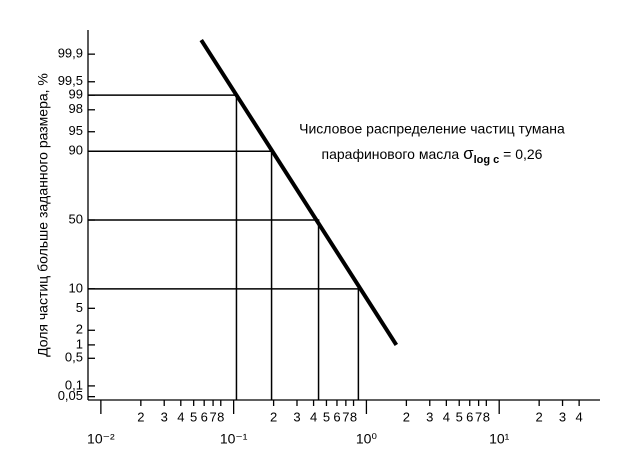 This screenshot has width=620, height=463. Describe the element at coordinates (43, 215) in the screenshot. I see `y-axis-label: Доля частиц больше заданного размера, %` at that location.